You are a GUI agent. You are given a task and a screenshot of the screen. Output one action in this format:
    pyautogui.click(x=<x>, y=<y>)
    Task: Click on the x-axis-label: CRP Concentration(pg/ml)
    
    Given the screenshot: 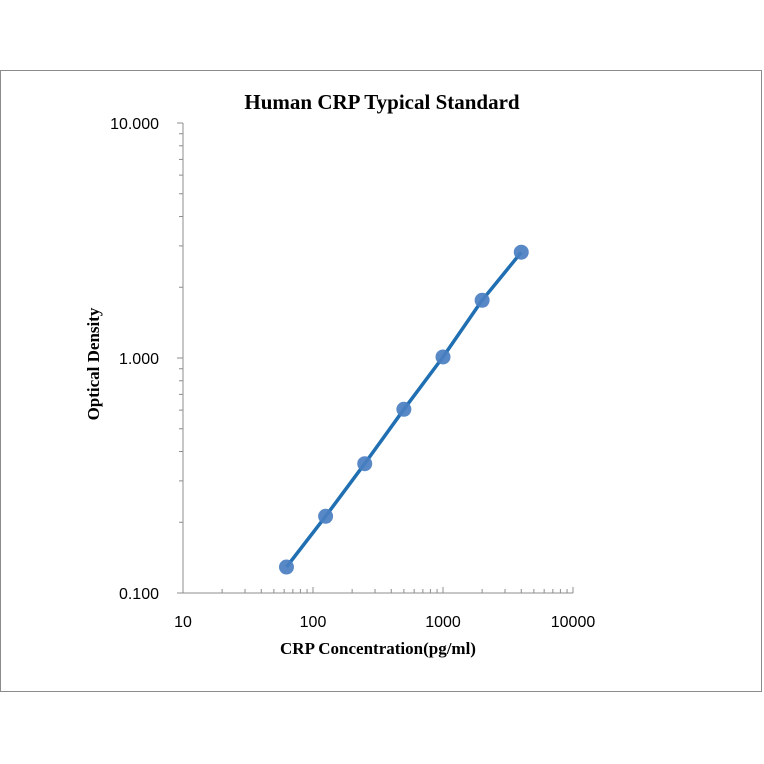 What is the action you would take?
    pyautogui.click(x=378, y=648)
    